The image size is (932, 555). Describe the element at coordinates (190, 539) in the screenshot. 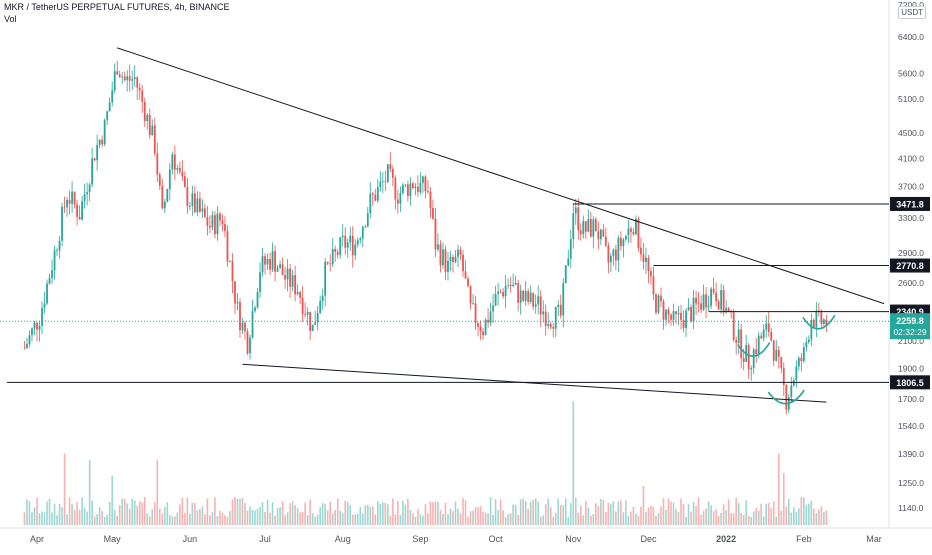

I see `time-tick-label: Jun` at that location.